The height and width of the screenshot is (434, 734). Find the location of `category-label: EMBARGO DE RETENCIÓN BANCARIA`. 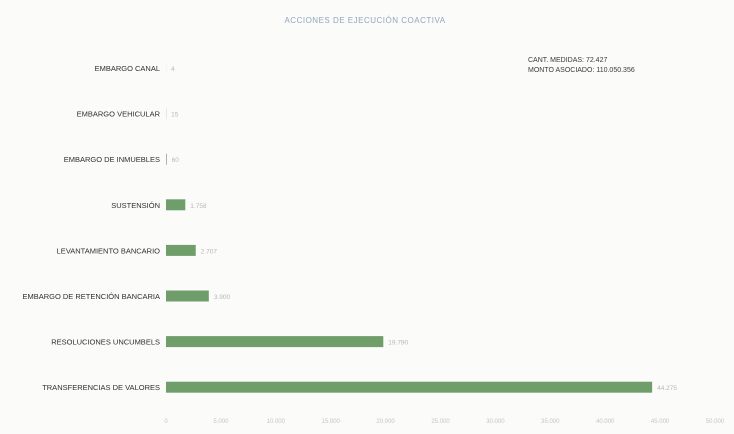

category-label: EMBARGO DE RETENCIÓN BANCARIA is located at coordinates (91, 296).